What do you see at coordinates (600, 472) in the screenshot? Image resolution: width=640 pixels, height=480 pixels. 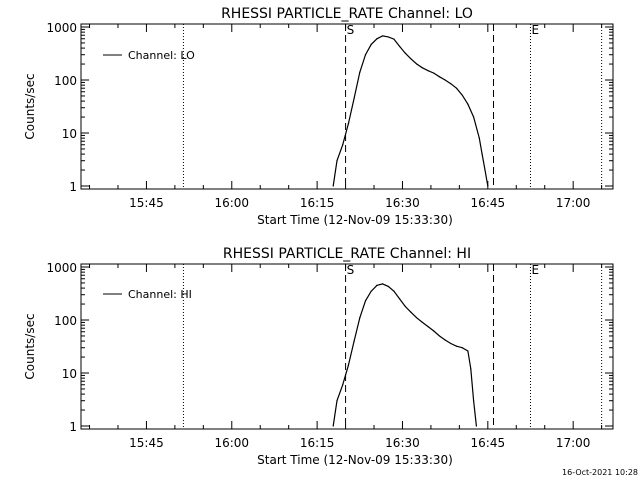 I see `footer-timestamp: 16-Oct-2021 10:28` at bounding box center [600, 472].